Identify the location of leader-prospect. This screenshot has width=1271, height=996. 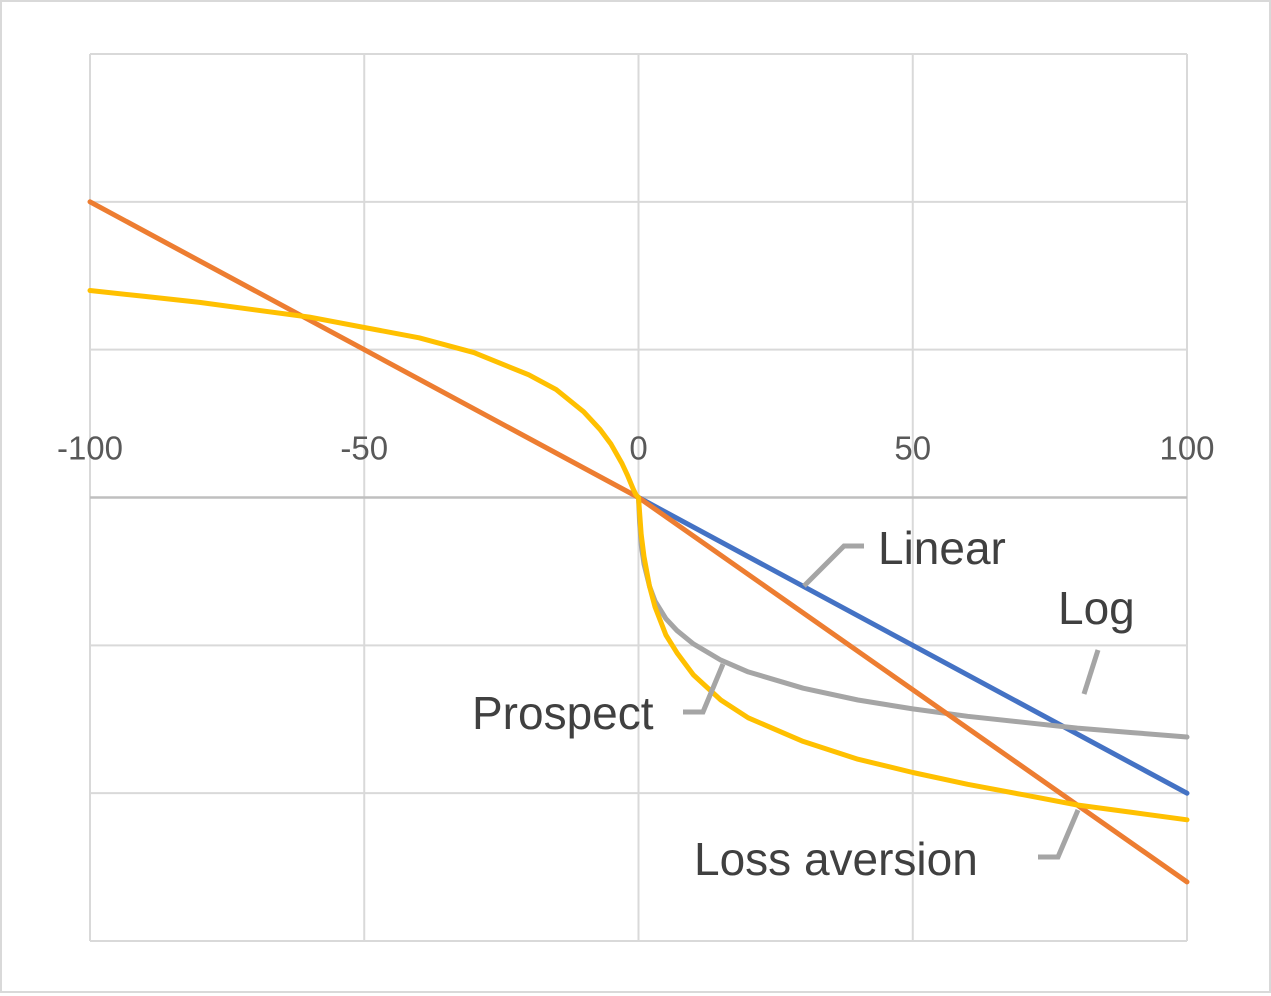
(704, 689).